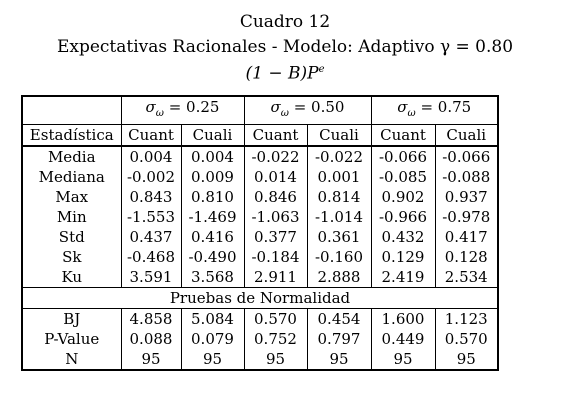  What do you see at coordinates (402, 217) in the screenshot?
I see `table-cell: -0.966` at bounding box center [402, 217].